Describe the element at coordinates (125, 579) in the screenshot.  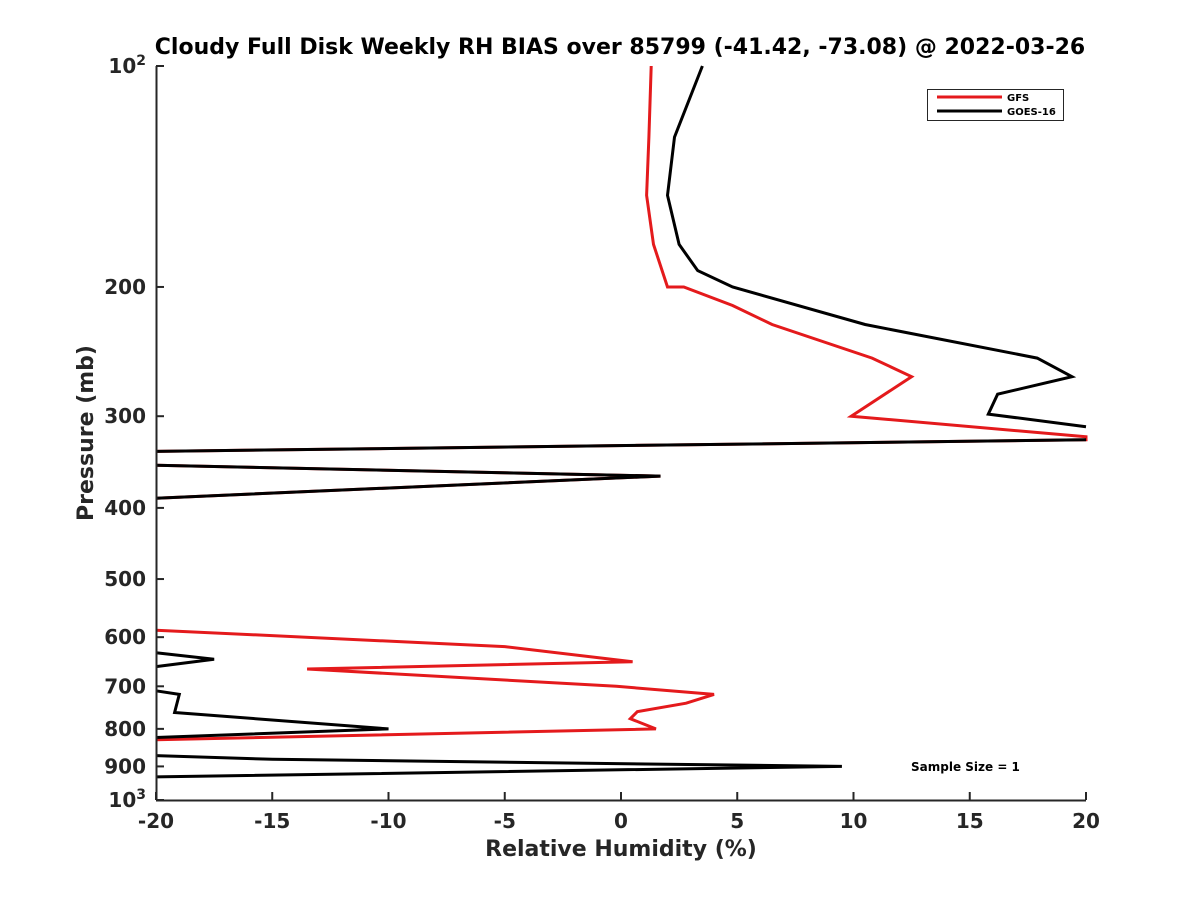
I see `y-tick-label: 500` at that location.